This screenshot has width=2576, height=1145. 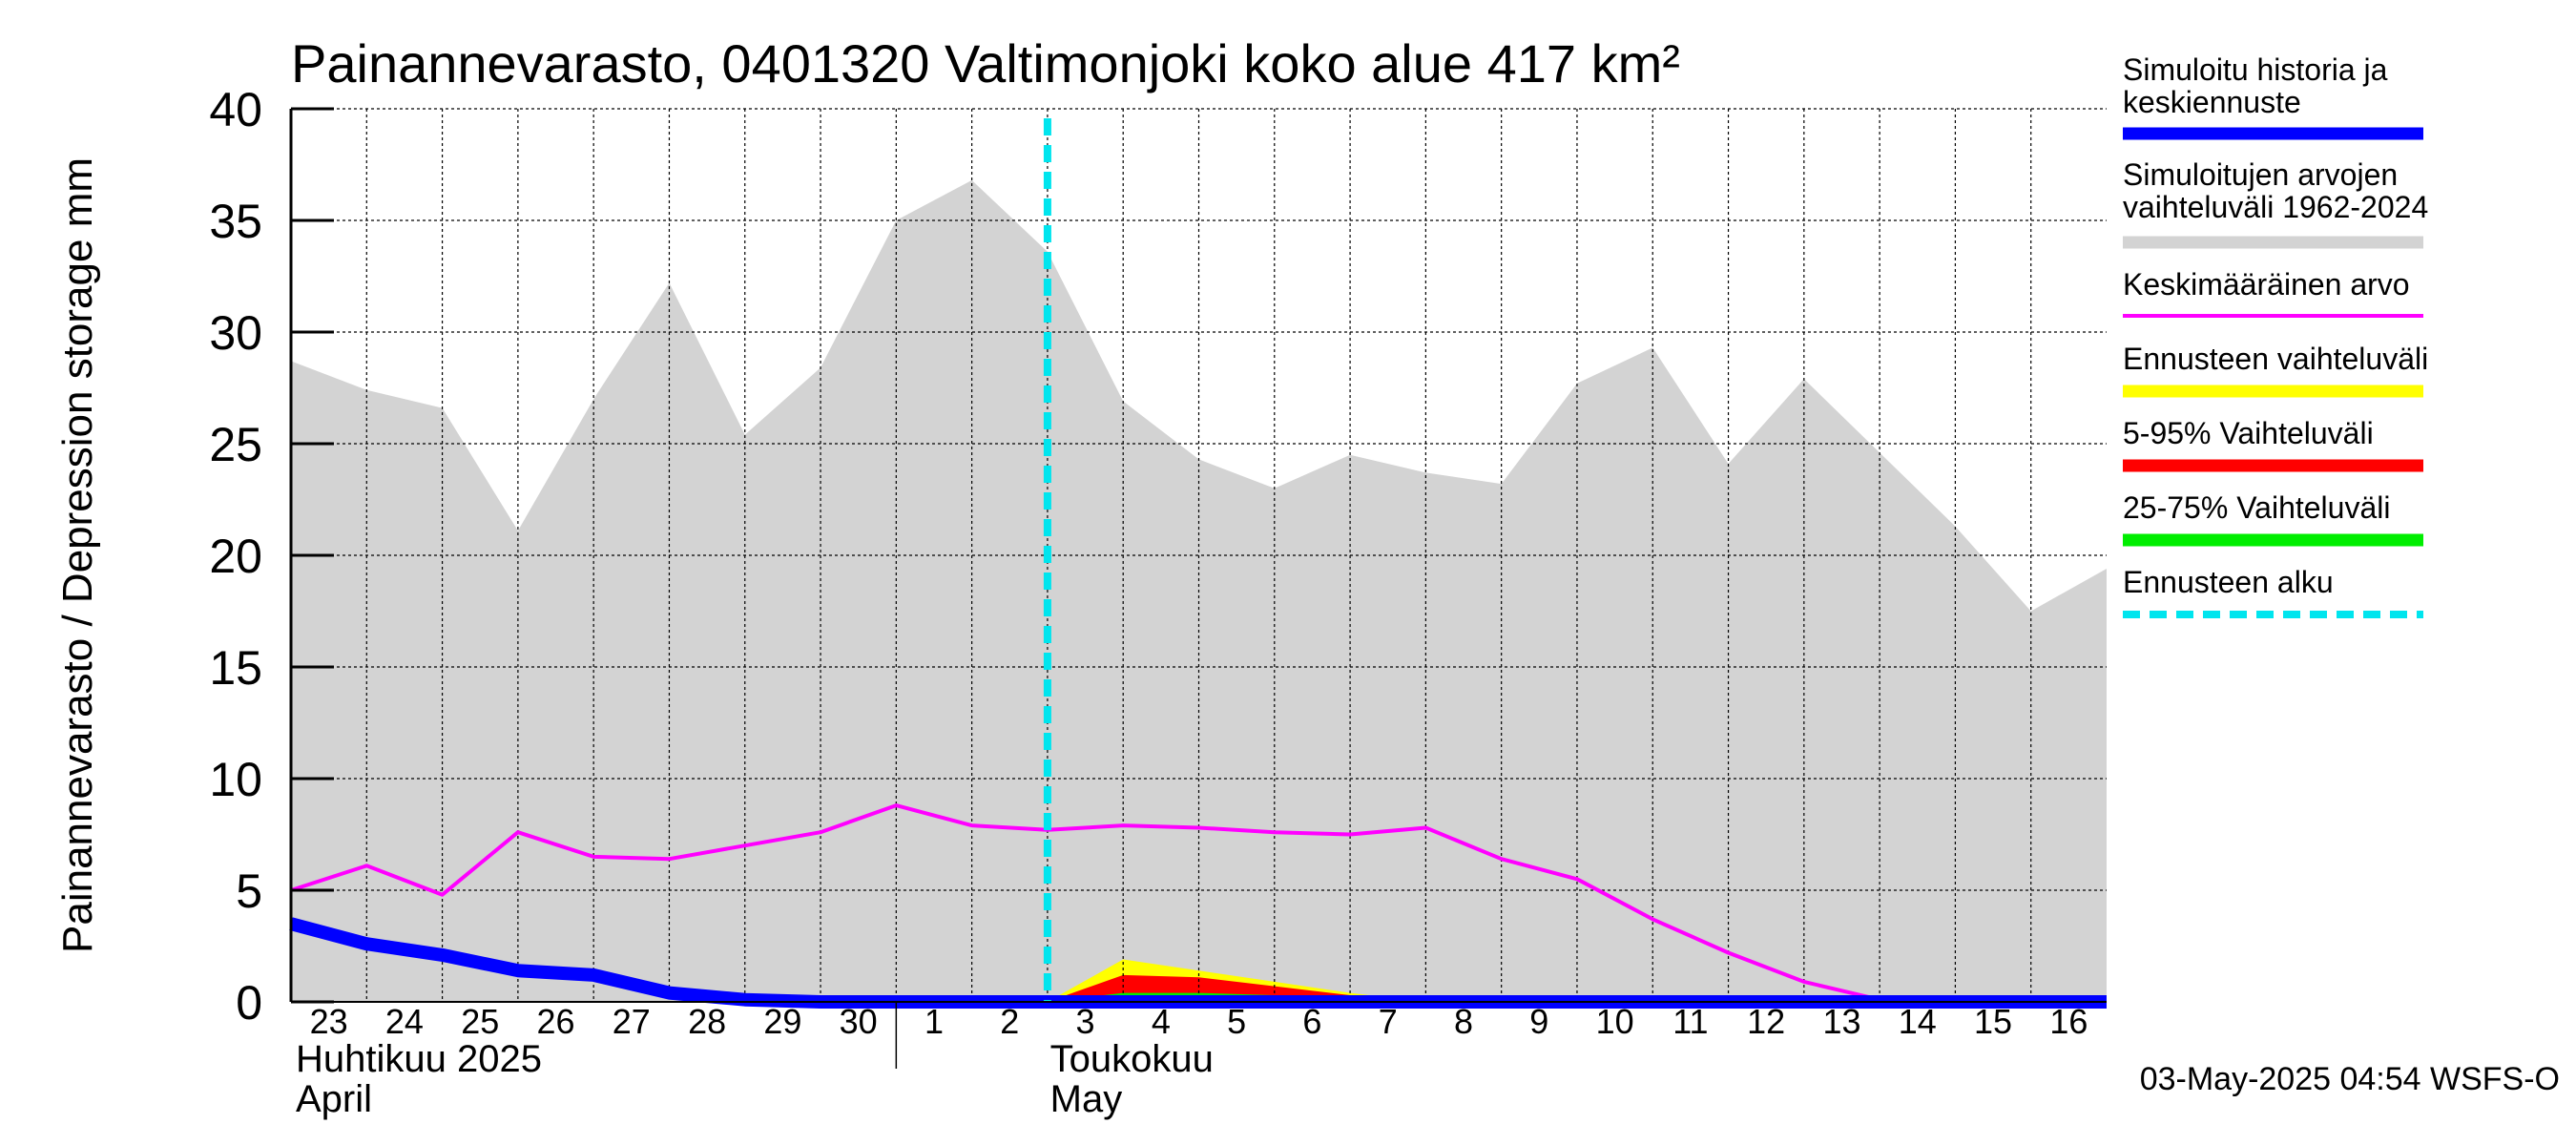 I want to click on month-label-en: April, so click(x=334, y=1099).